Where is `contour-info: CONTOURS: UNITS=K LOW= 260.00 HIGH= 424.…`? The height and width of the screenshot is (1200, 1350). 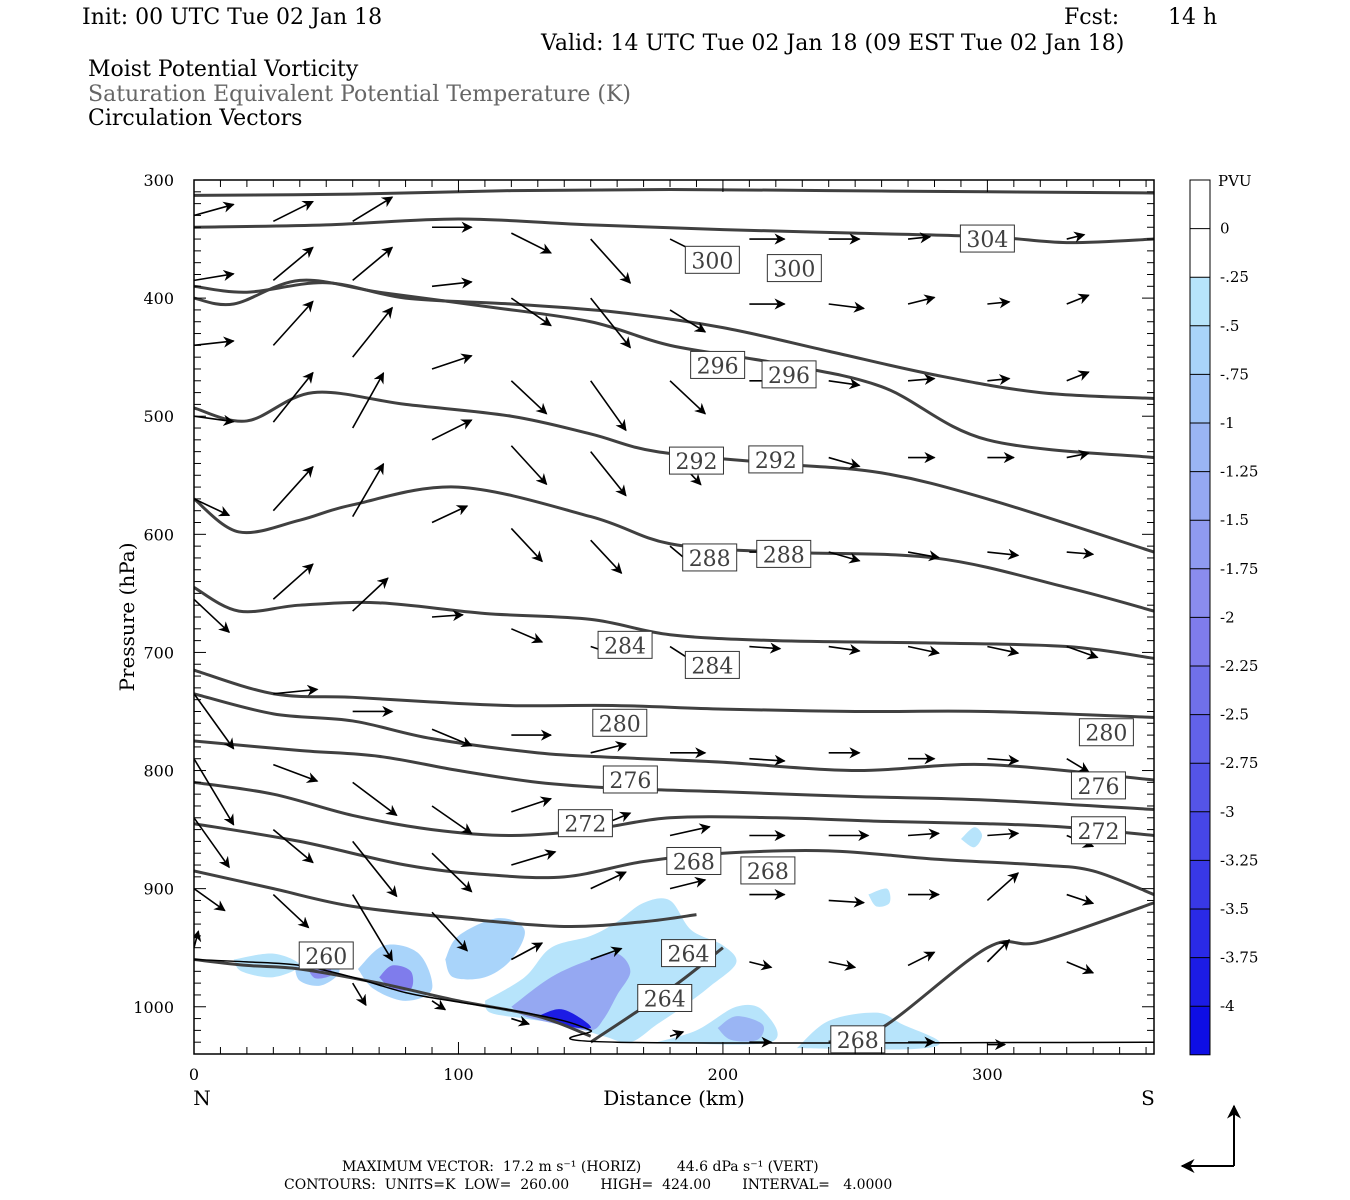
contour-info: CONTOURS: UNITS=K LOW= 260.00 HIGH= 424.… is located at coordinates (588, 1185).